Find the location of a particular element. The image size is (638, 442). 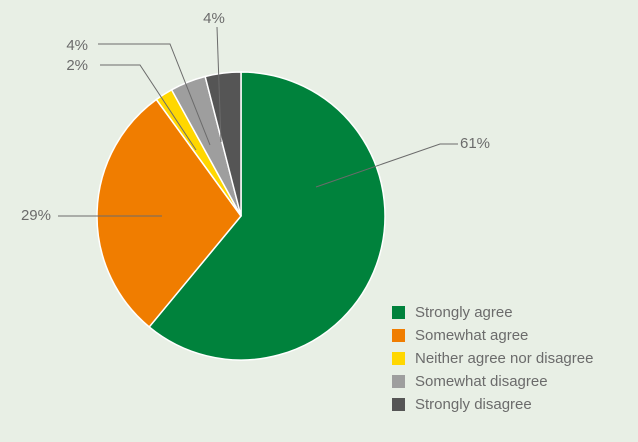

legend-label: Strongly disagree is located at coordinates (473, 404).